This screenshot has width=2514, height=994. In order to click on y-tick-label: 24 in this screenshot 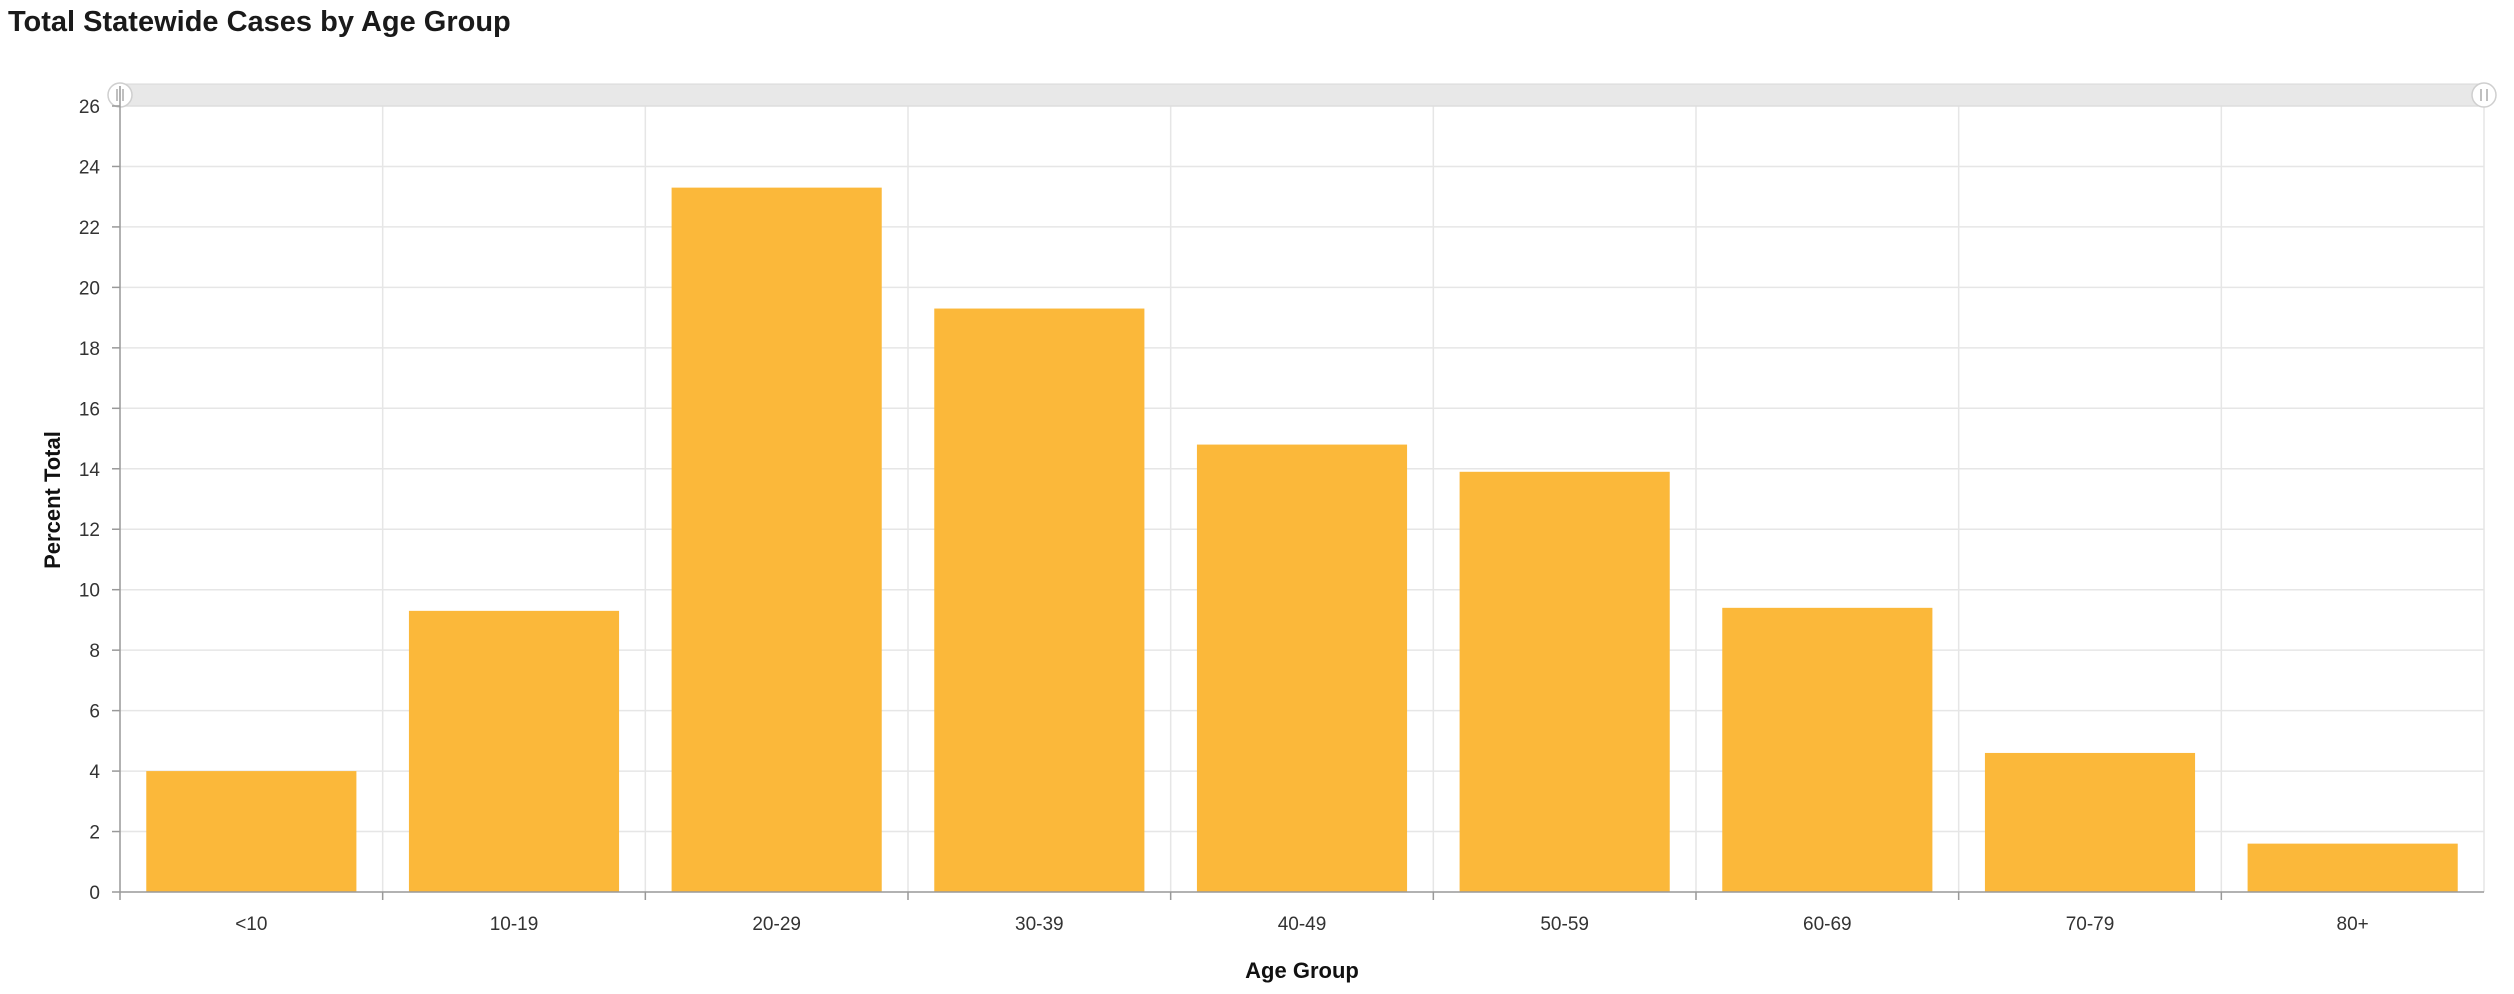, I will do `click(90, 167)`.